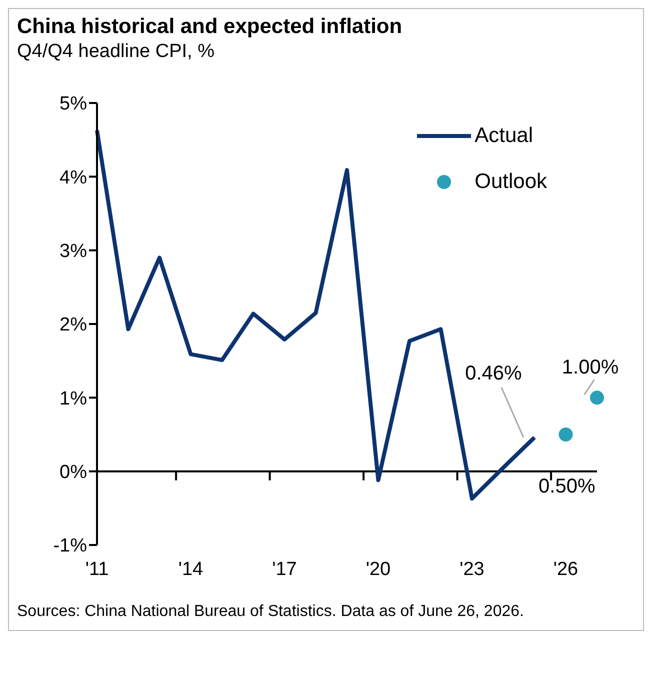 The height and width of the screenshot is (673, 655). Describe the element at coordinates (74, 325) in the screenshot. I see `y-tick-label: 2%` at that location.